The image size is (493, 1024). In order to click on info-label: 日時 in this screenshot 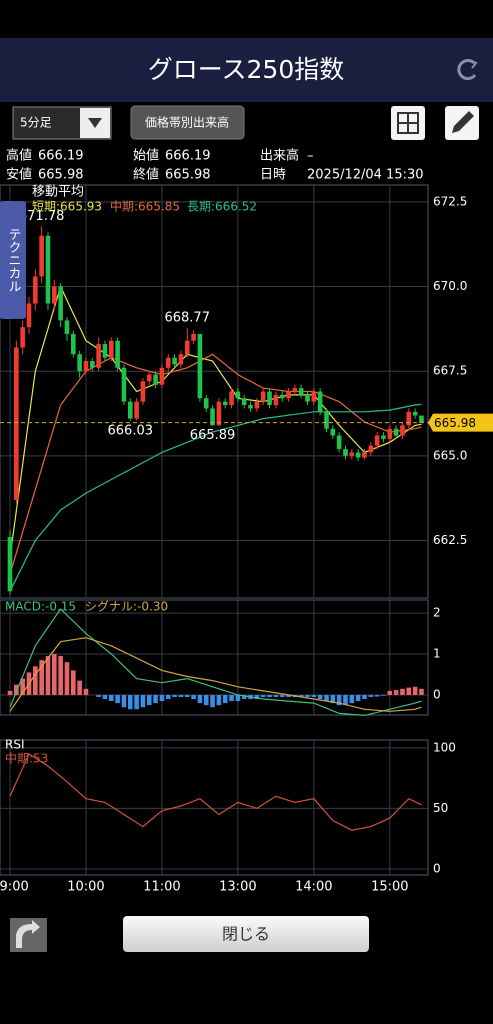, I will do `click(273, 175)`.